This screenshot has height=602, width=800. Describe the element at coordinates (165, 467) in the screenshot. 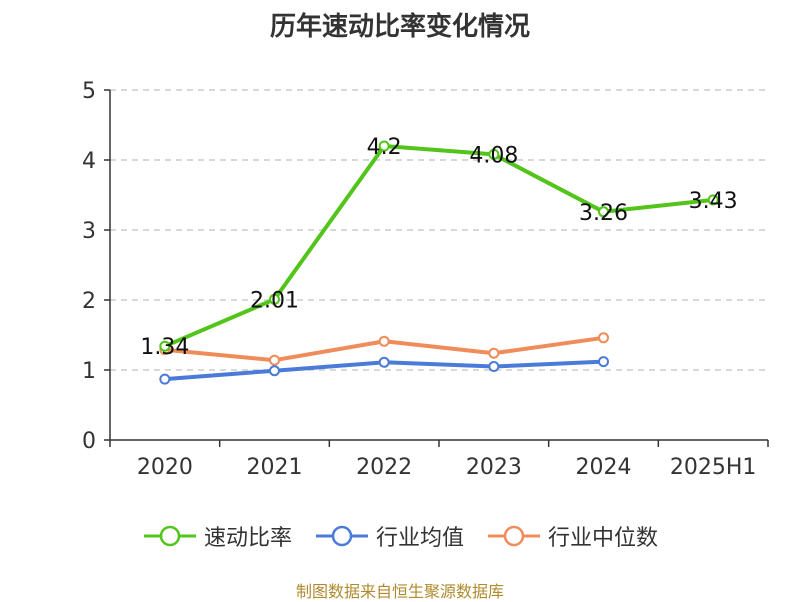

I see `x-tick-label: 2020` at that location.